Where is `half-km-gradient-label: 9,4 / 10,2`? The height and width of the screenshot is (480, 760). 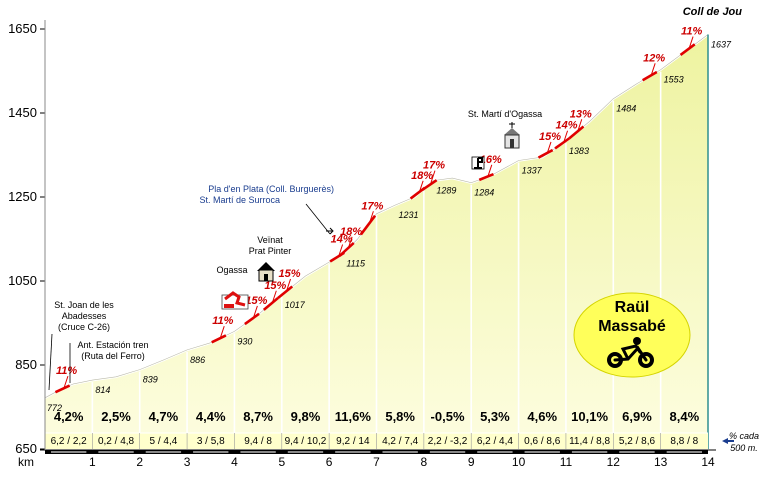
half-km-gradient-label: 9,4 / 10,2 is located at coordinates (306, 441).